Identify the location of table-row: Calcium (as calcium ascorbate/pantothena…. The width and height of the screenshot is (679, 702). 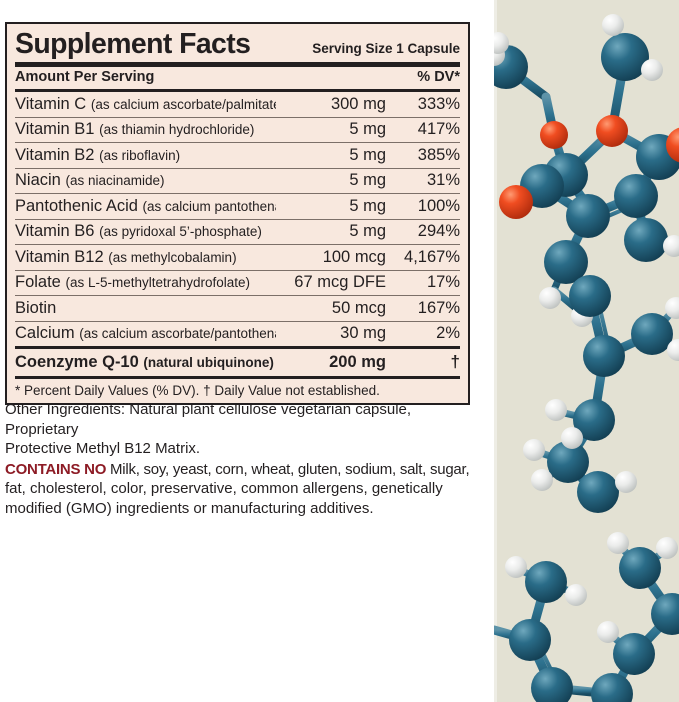
(237, 334).